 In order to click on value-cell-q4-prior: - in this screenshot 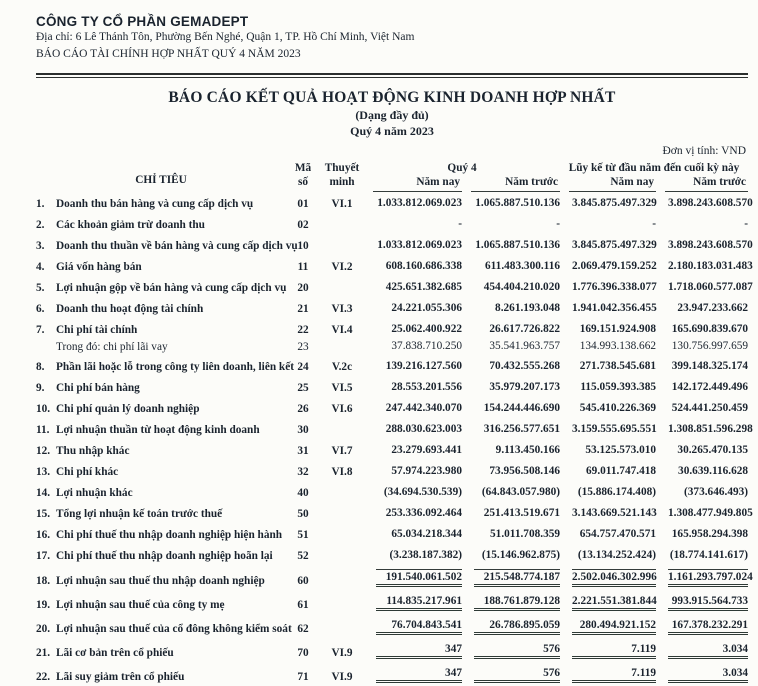, I will do `click(511, 223)`.